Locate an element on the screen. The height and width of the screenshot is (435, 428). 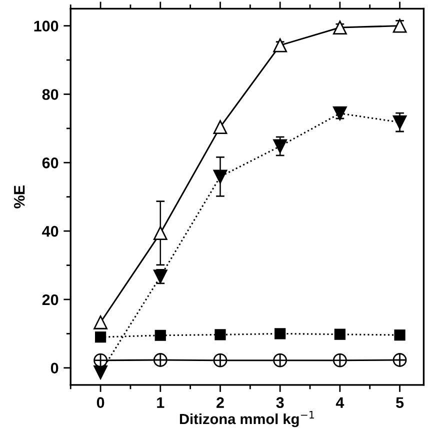
y-tick-label: 20 is located at coordinates (50, 300).